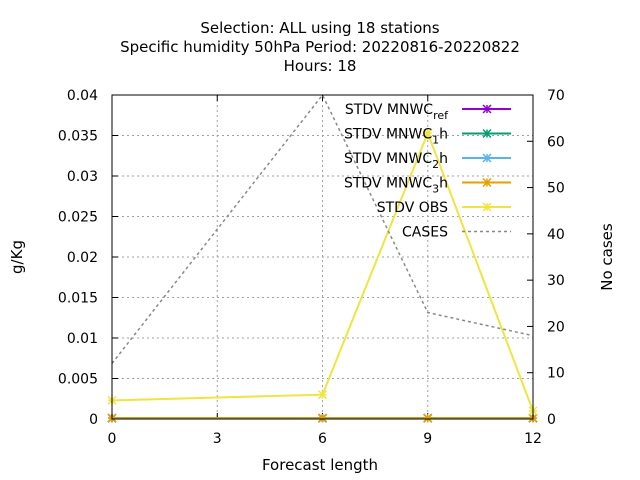 The width and height of the screenshot is (640, 480). What do you see at coordinates (556, 327) in the screenshot?
I see `y2-tick-label: 20` at bounding box center [556, 327].